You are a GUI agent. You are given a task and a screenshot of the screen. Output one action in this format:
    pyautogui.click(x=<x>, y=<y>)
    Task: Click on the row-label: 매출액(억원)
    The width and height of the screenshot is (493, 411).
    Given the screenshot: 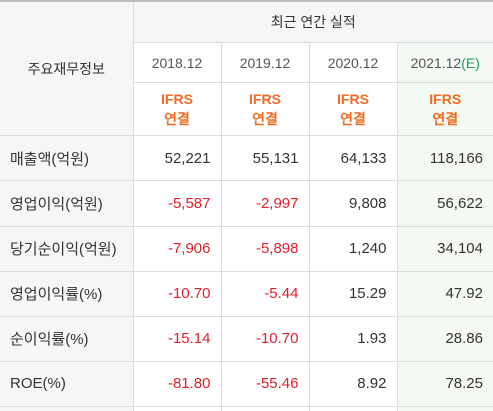 What is the action you would take?
    pyautogui.click(x=67, y=158)
    